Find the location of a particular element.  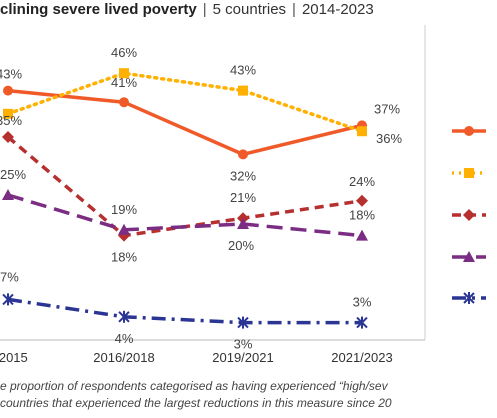

subtitle-years: 2014-2023 is located at coordinates (337, 9).